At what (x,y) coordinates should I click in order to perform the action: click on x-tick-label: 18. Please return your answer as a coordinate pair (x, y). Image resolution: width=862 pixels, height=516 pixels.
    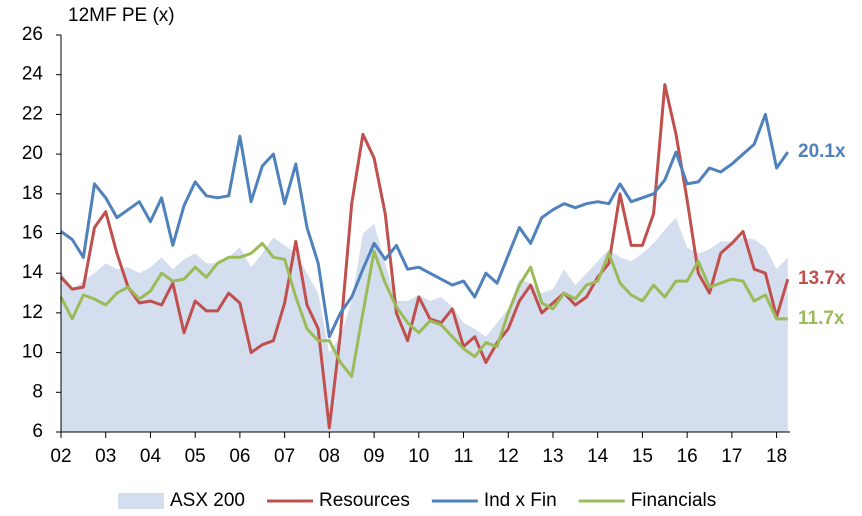
    Looking at the image, I should click on (776, 456).